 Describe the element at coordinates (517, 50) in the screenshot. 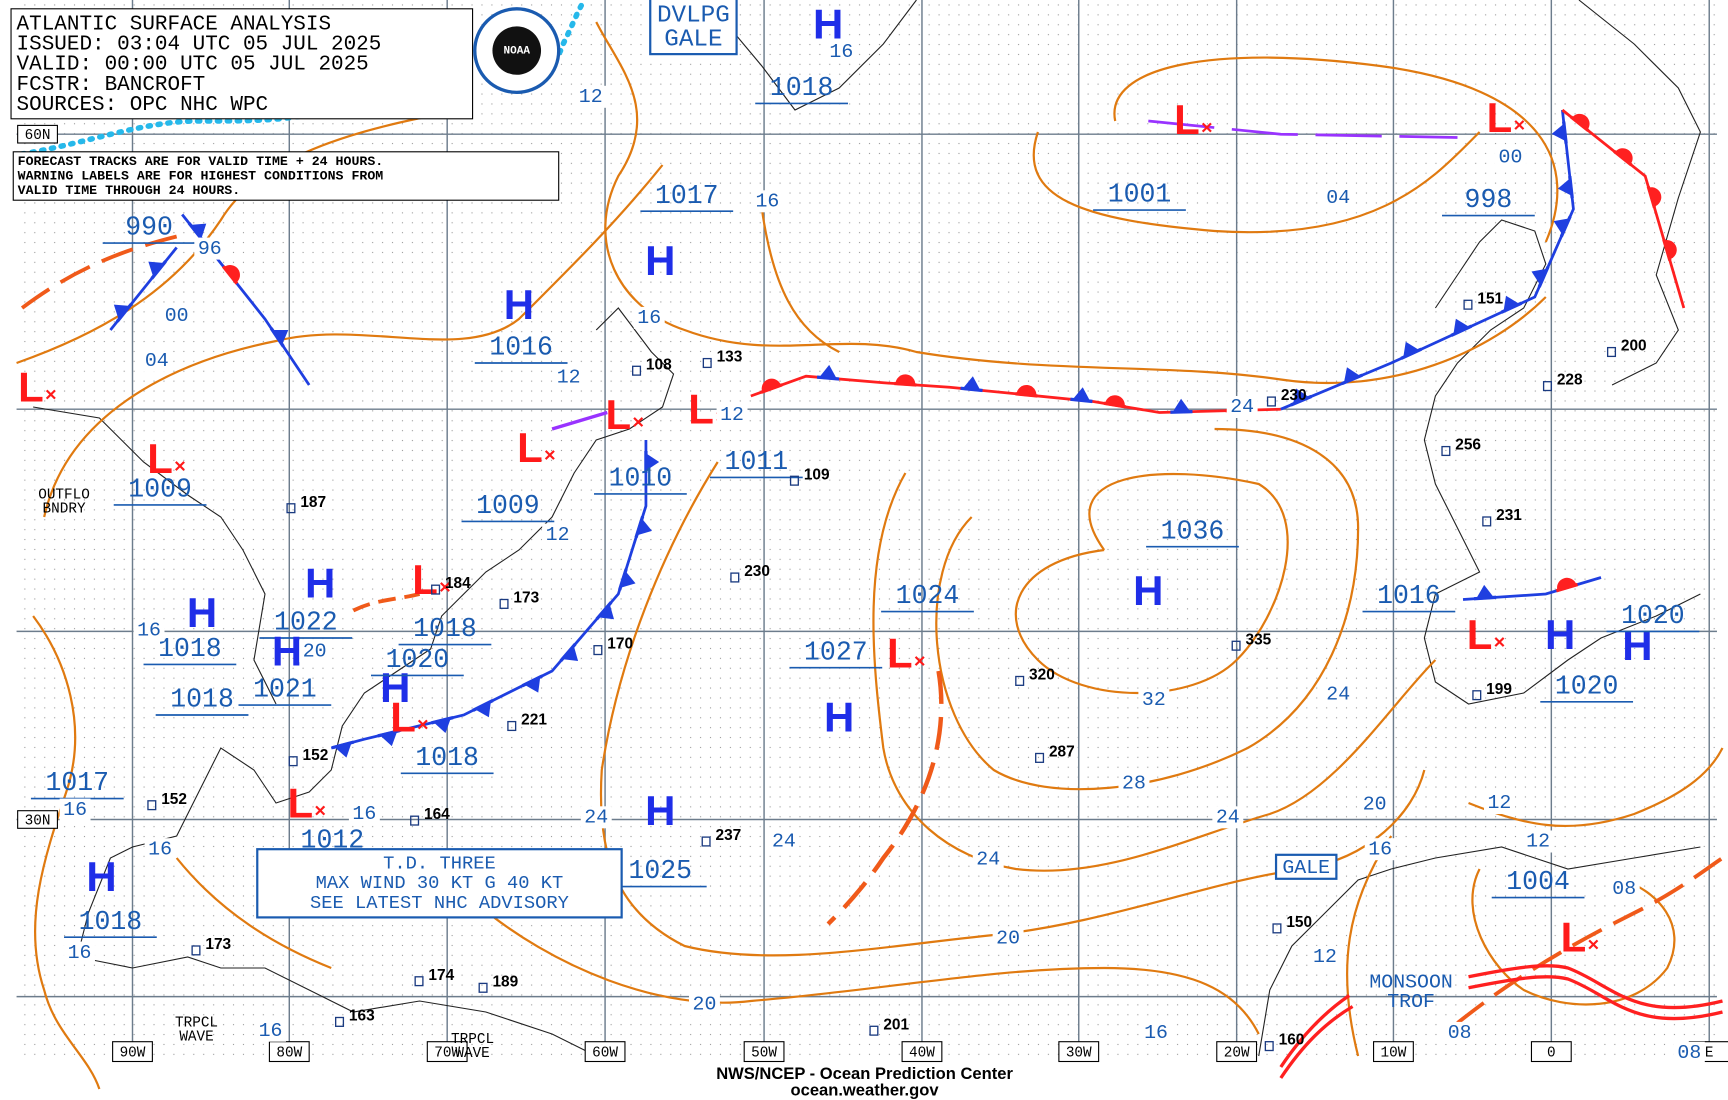

I see `noaa-logo-inner` at that location.